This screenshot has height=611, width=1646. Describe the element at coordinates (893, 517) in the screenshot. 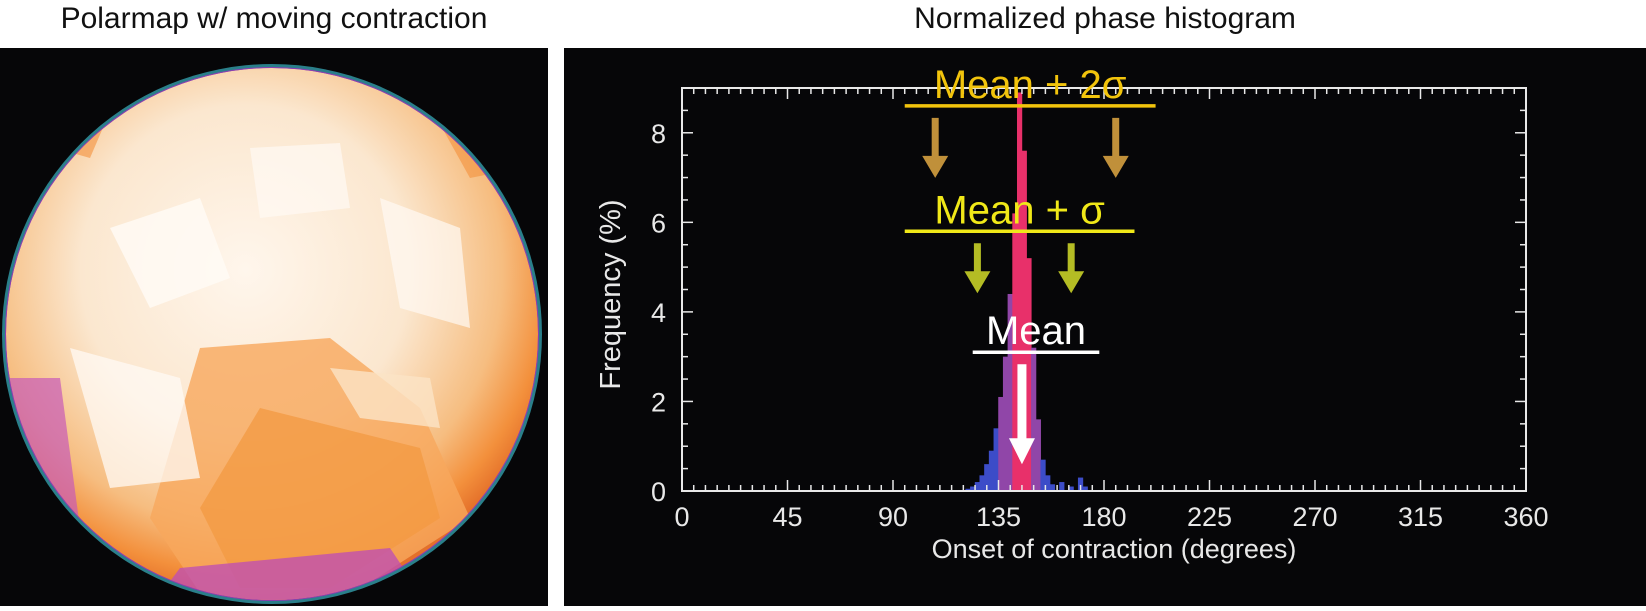

I see `x-tick-label: 90` at that location.